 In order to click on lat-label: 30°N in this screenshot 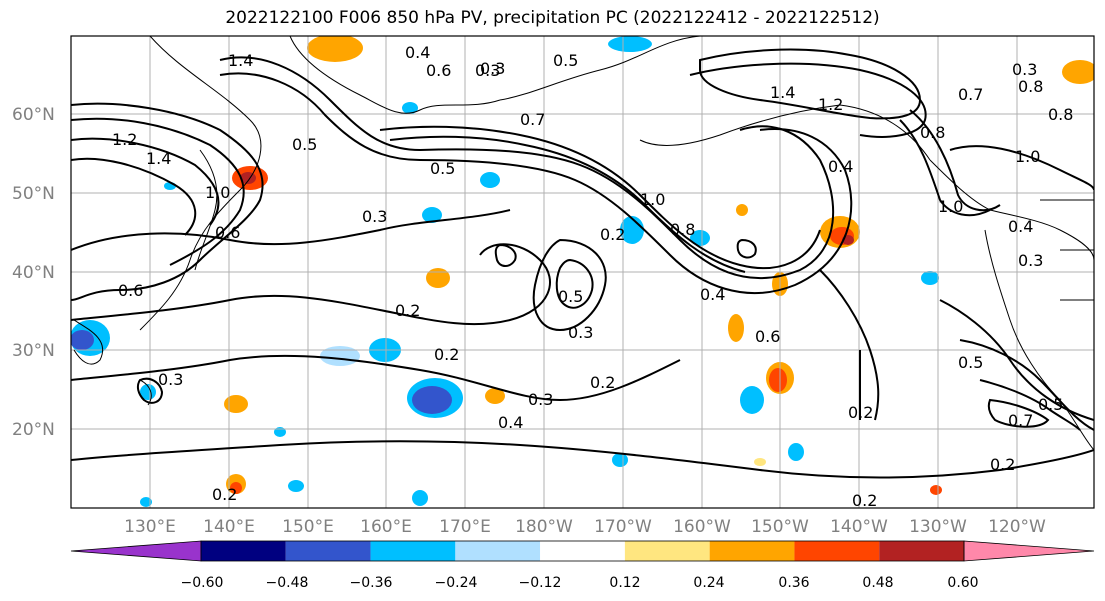, I will do `click(33, 351)`.